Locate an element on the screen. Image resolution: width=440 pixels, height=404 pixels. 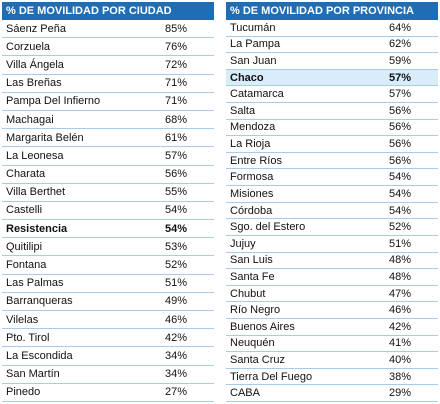
place-name: Chubut is located at coordinates (248, 293).